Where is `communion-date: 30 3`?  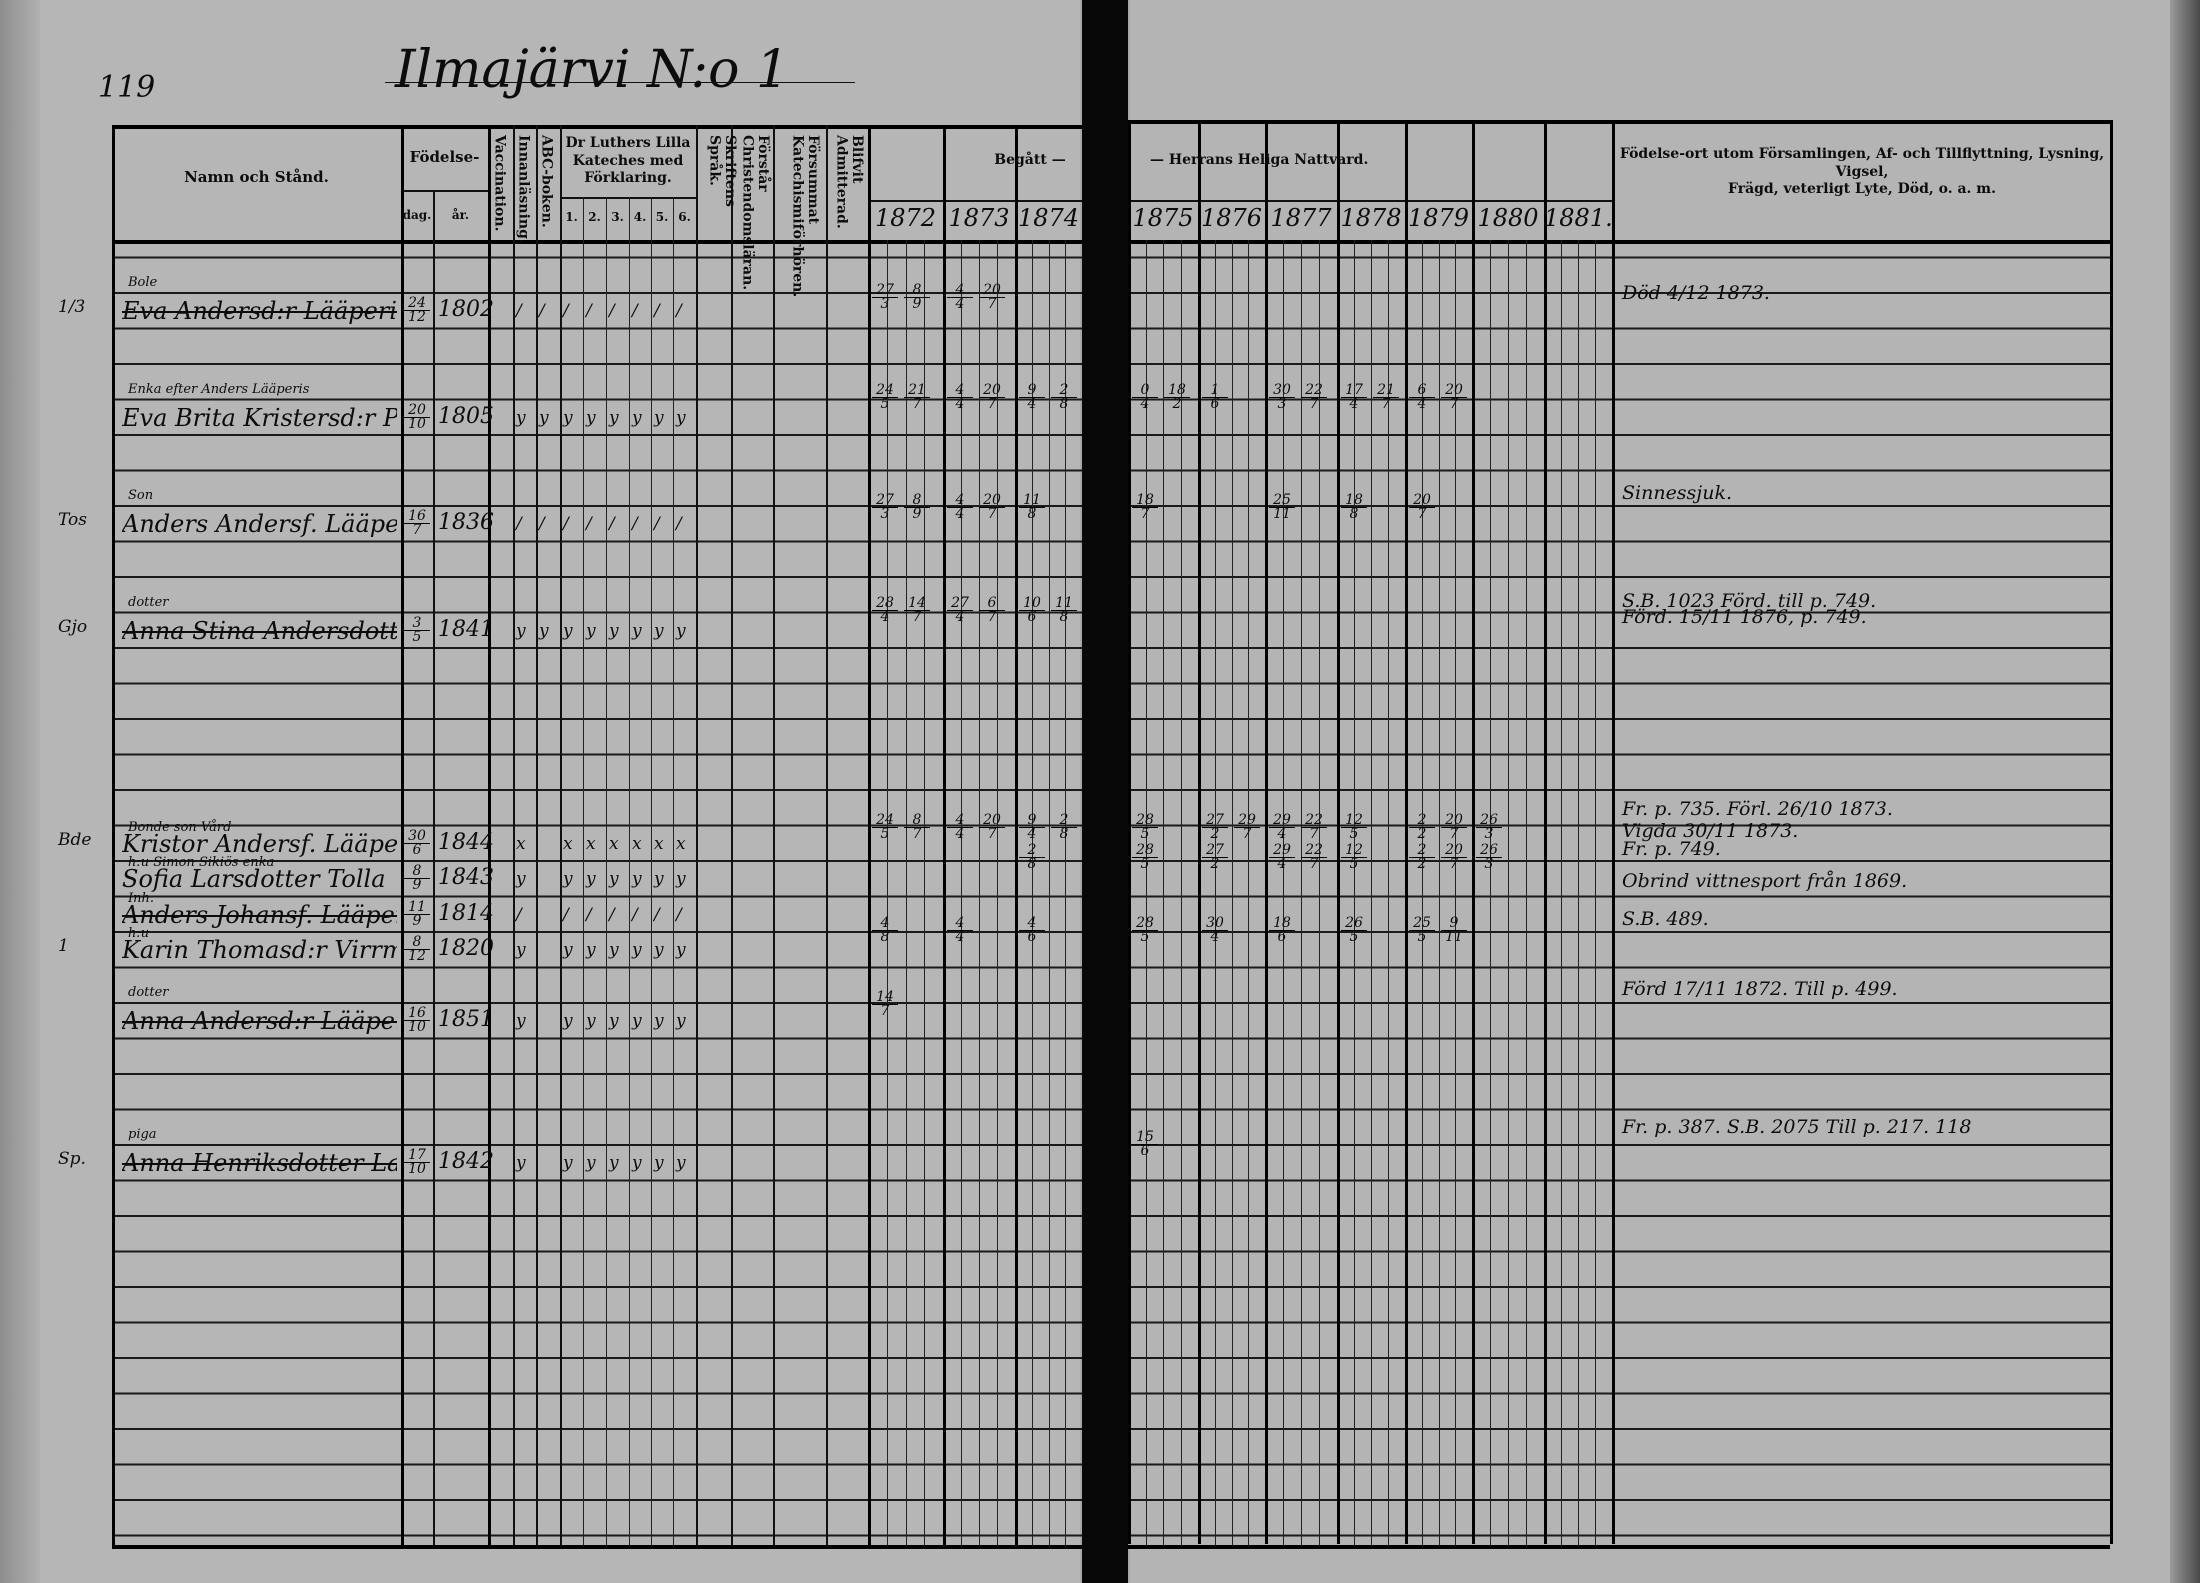 communion-date: 30 3 is located at coordinates (1282, 397).